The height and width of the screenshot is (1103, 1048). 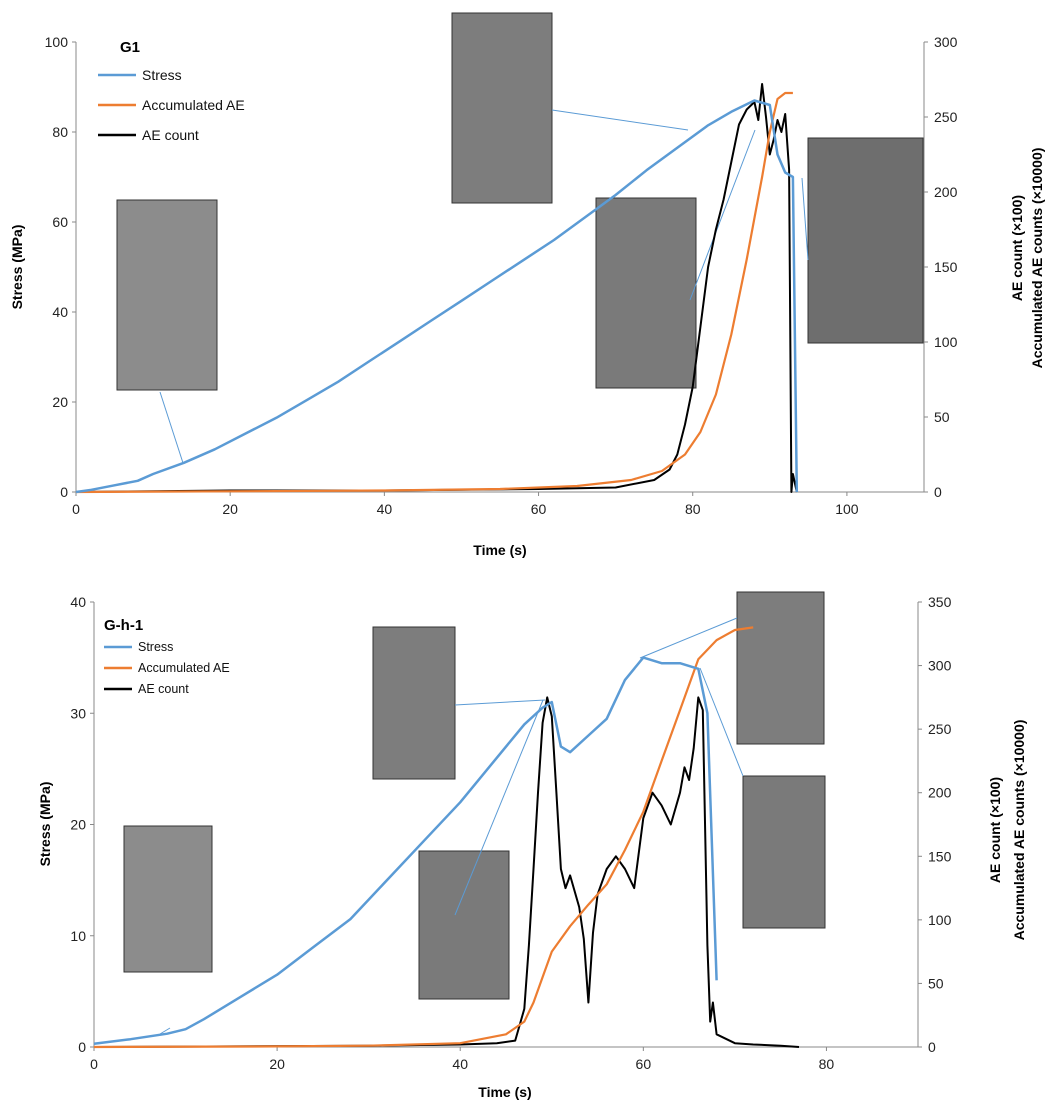 I want to click on x-tick-labels: 0 20 40 60 80, so click(x=462, y=1059).